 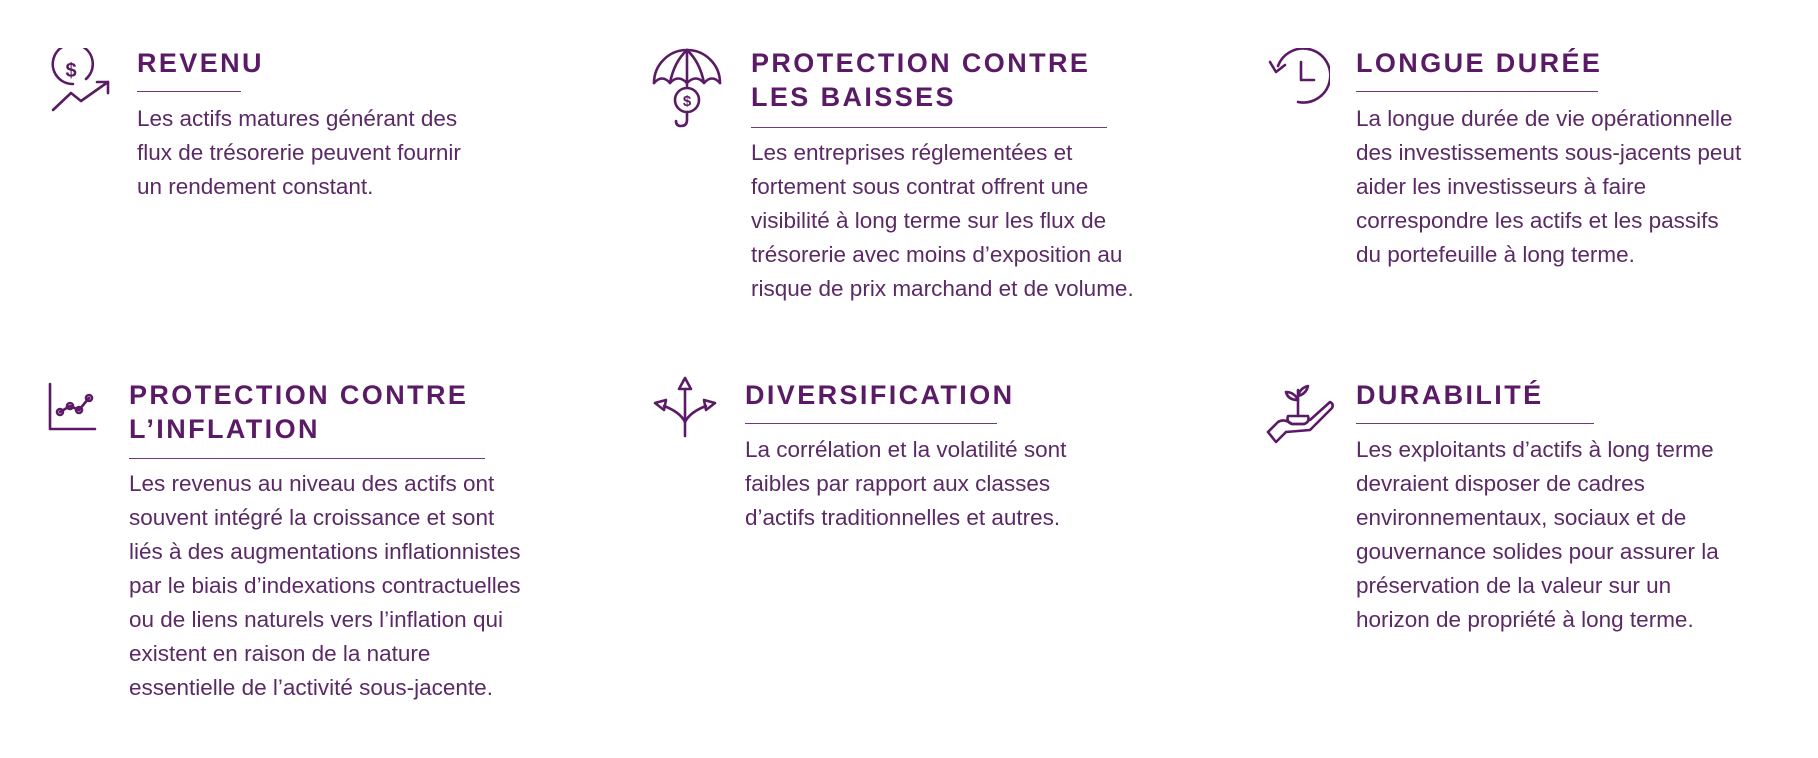 What do you see at coordinates (880, 395) in the screenshot?
I see `feature-title-line: DIVERSIFICATION` at bounding box center [880, 395].